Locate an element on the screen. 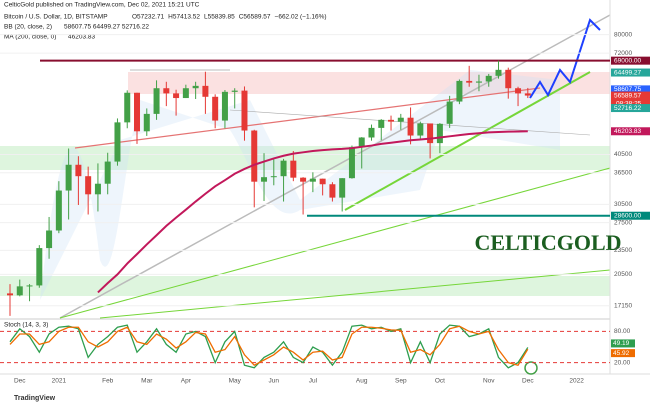 This screenshot has height=406, width=650. stoch-legend: Stoch (14, 3, 3) is located at coordinates (26, 325).